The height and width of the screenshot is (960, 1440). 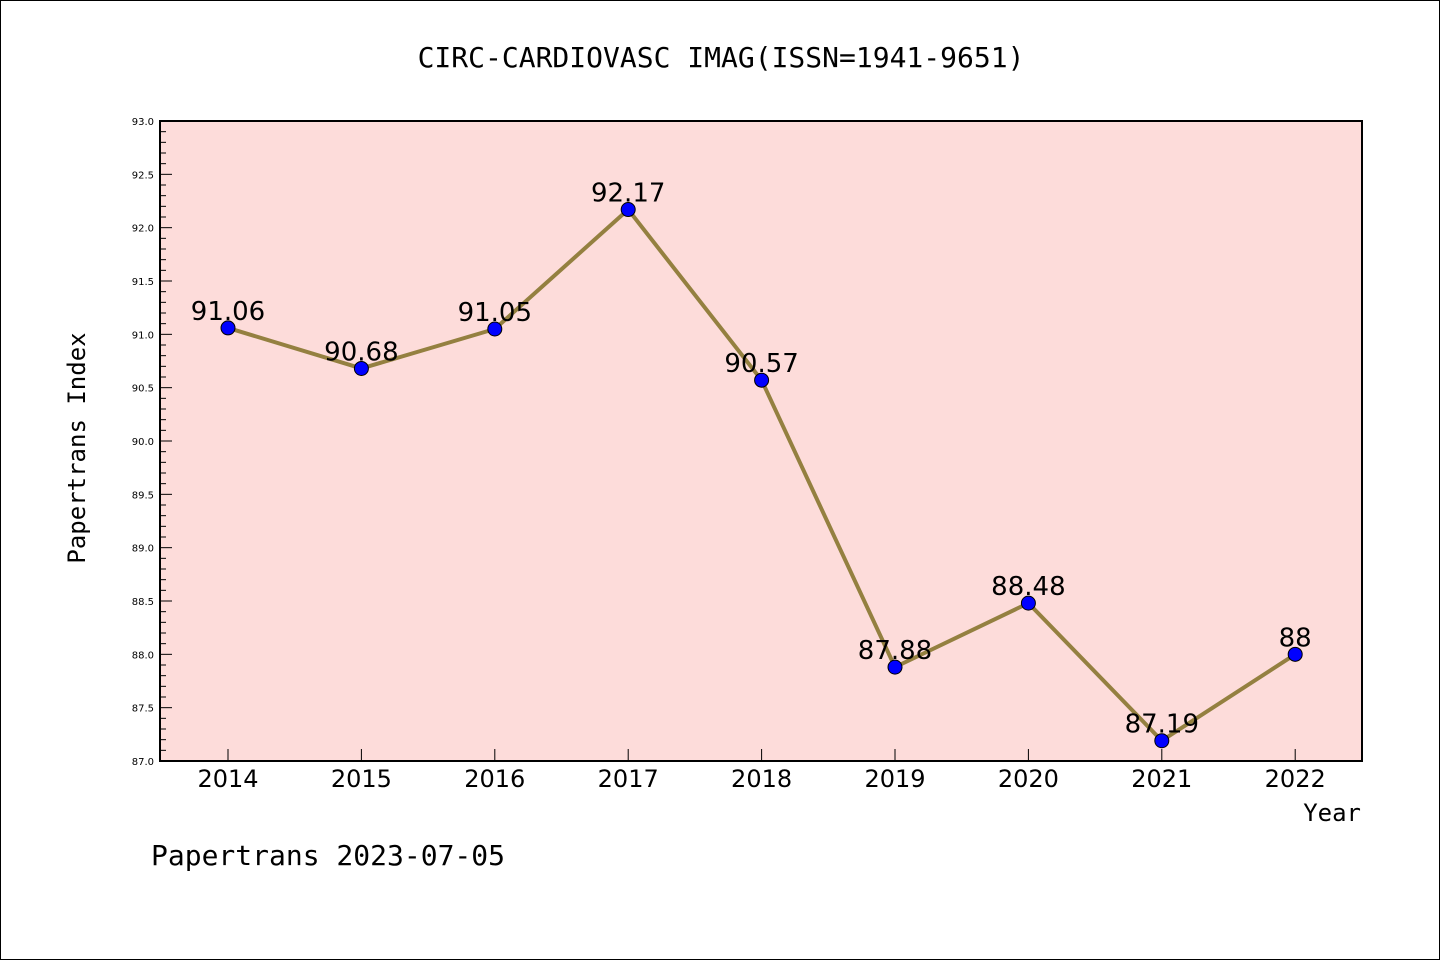 What do you see at coordinates (1295, 638) in the screenshot?
I see `data-label: 88` at bounding box center [1295, 638].